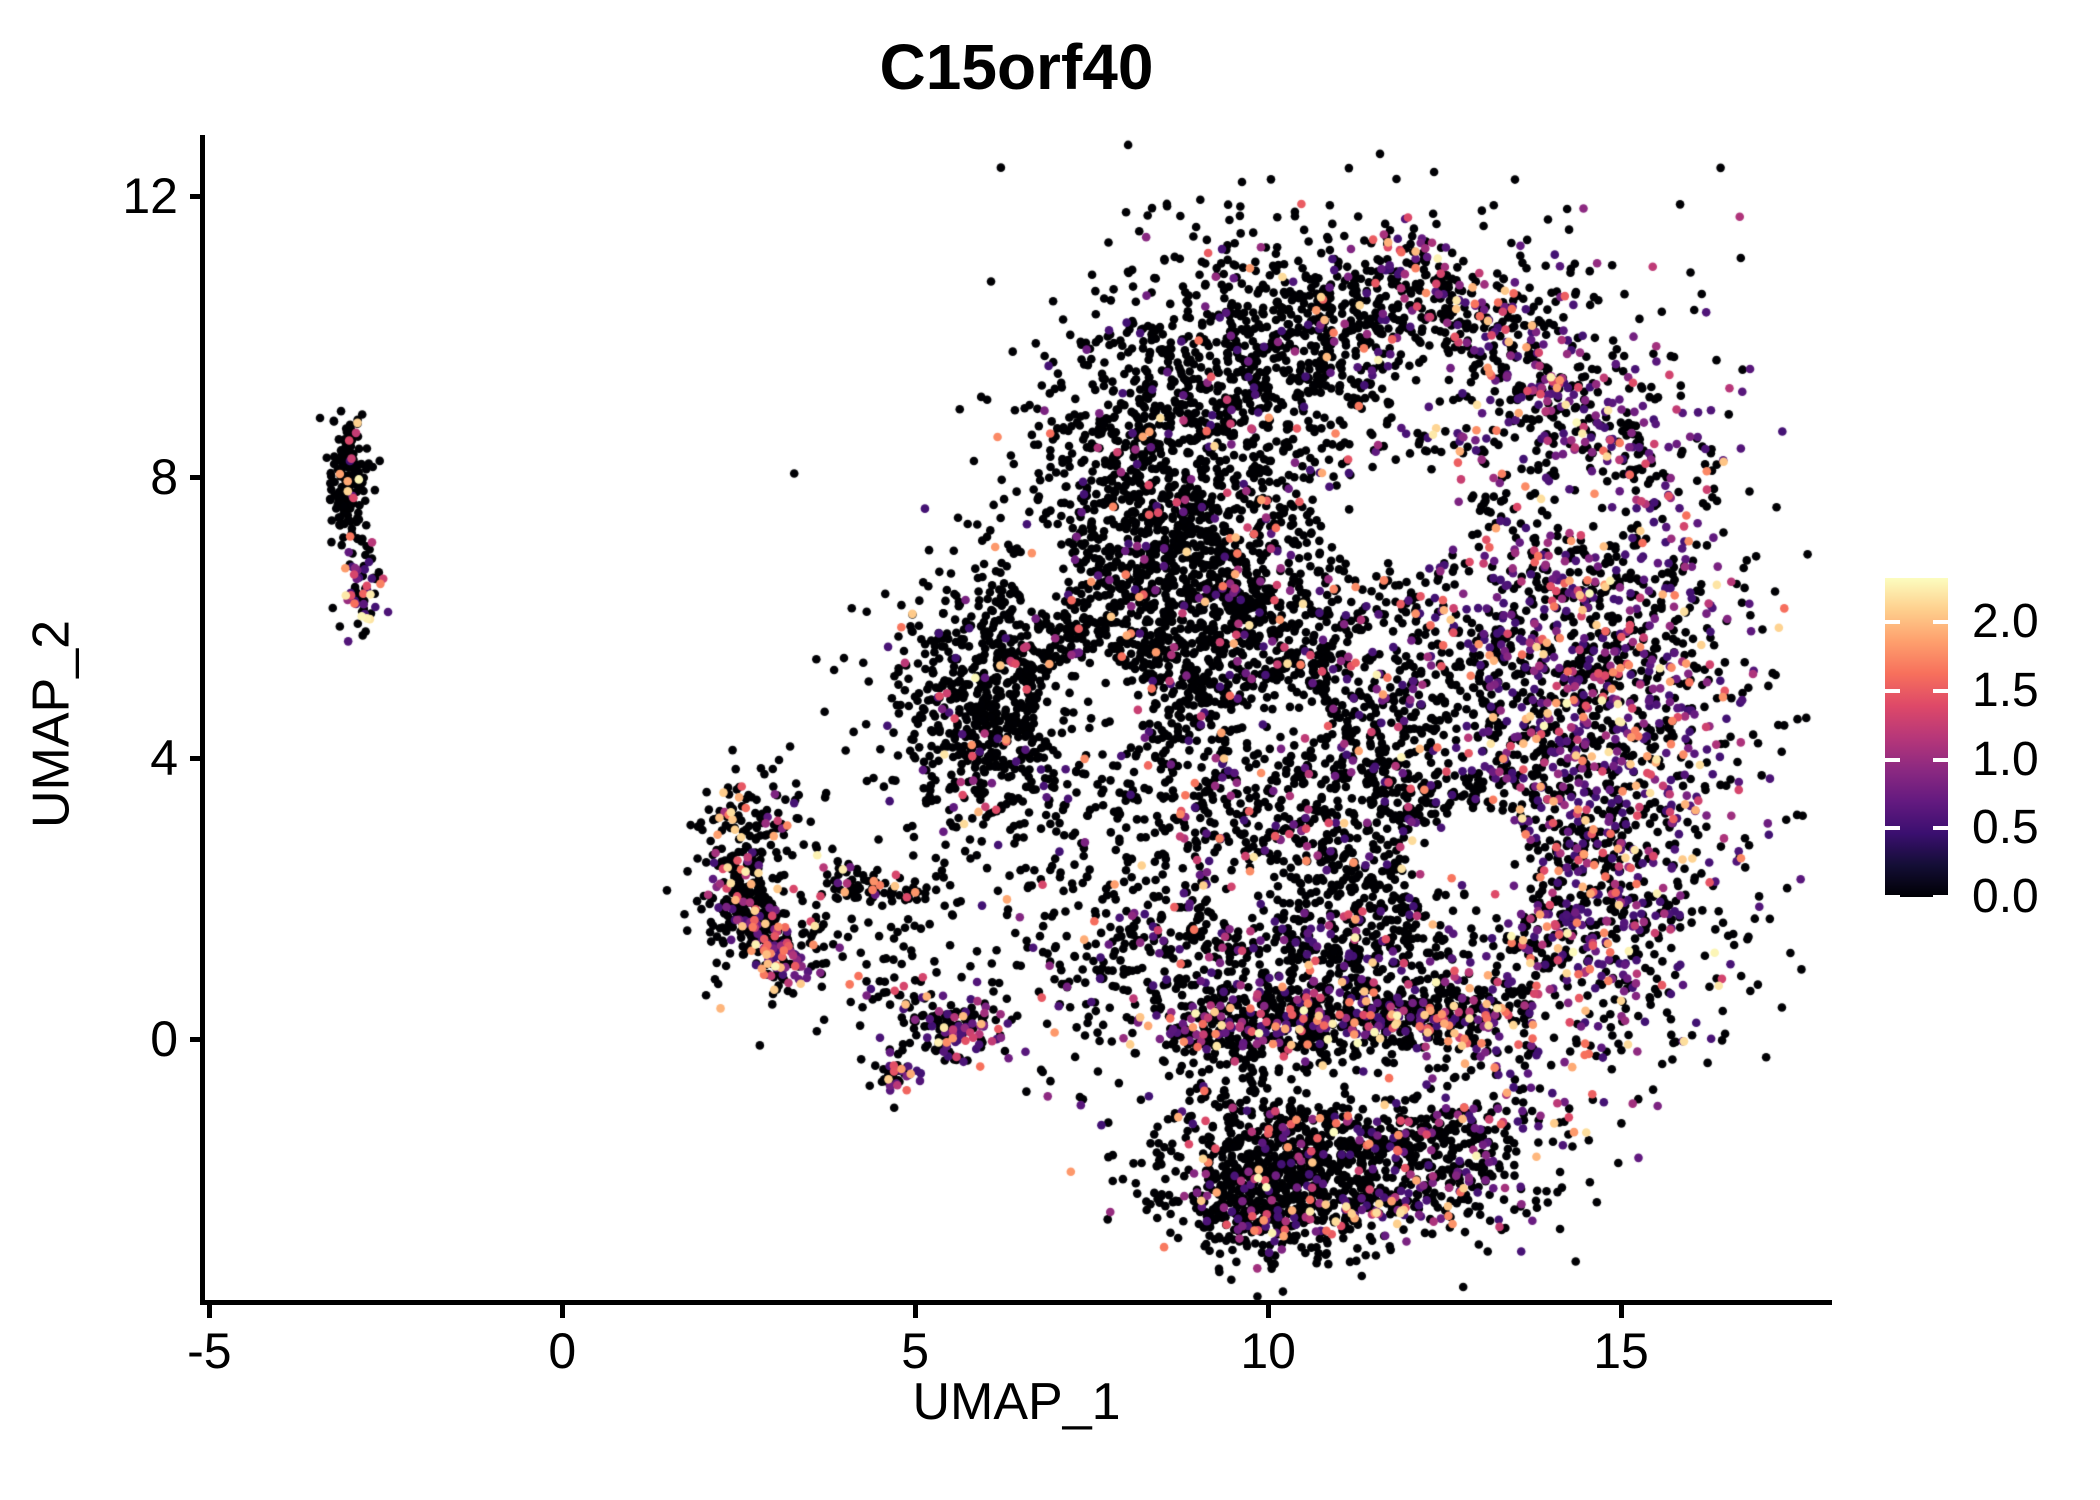  I want to click on plot-title: C15orf40, so click(1016, 67).